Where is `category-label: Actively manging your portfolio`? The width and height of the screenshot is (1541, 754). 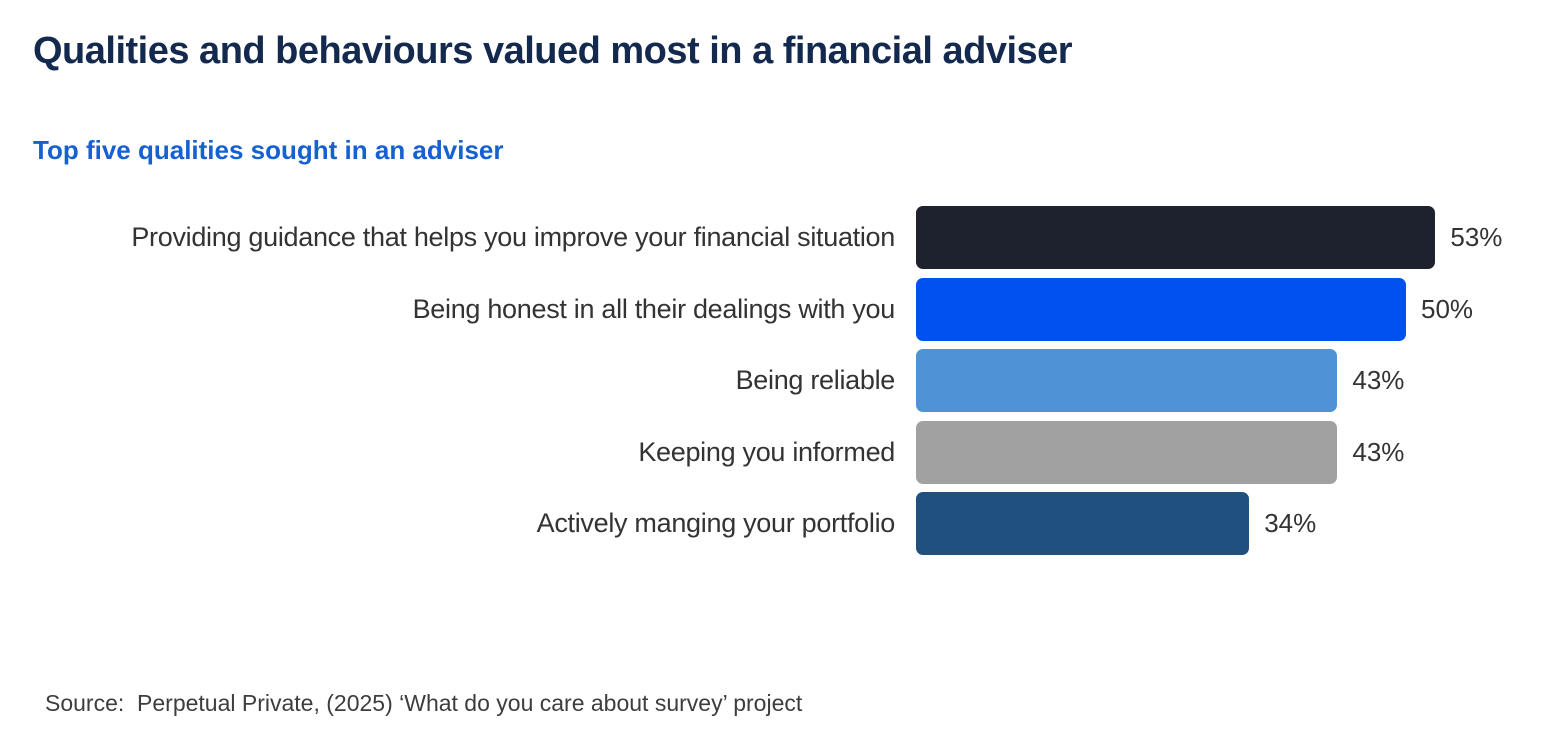 category-label: Actively manging your portfolio is located at coordinates (716, 523).